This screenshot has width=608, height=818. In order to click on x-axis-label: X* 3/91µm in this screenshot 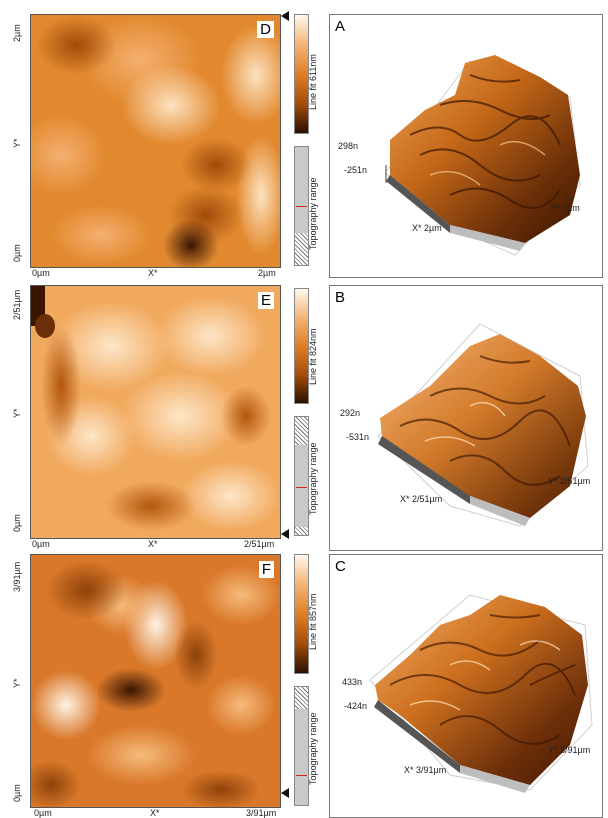, I will do `click(425, 770)`.